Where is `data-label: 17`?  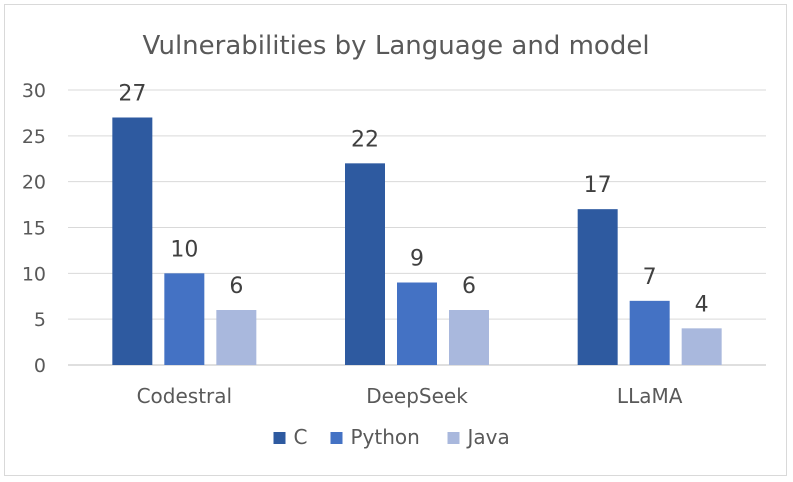 data-label: 17 is located at coordinates (598, 185).